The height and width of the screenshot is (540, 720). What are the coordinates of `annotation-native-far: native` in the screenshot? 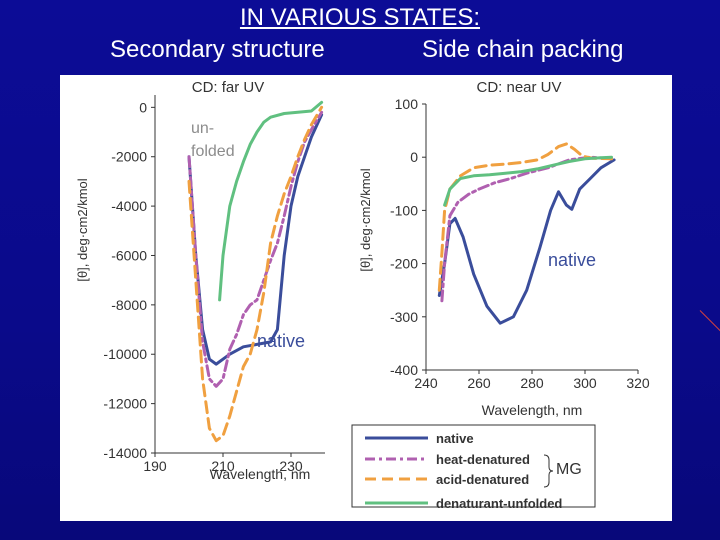 It's located at (281, 341).